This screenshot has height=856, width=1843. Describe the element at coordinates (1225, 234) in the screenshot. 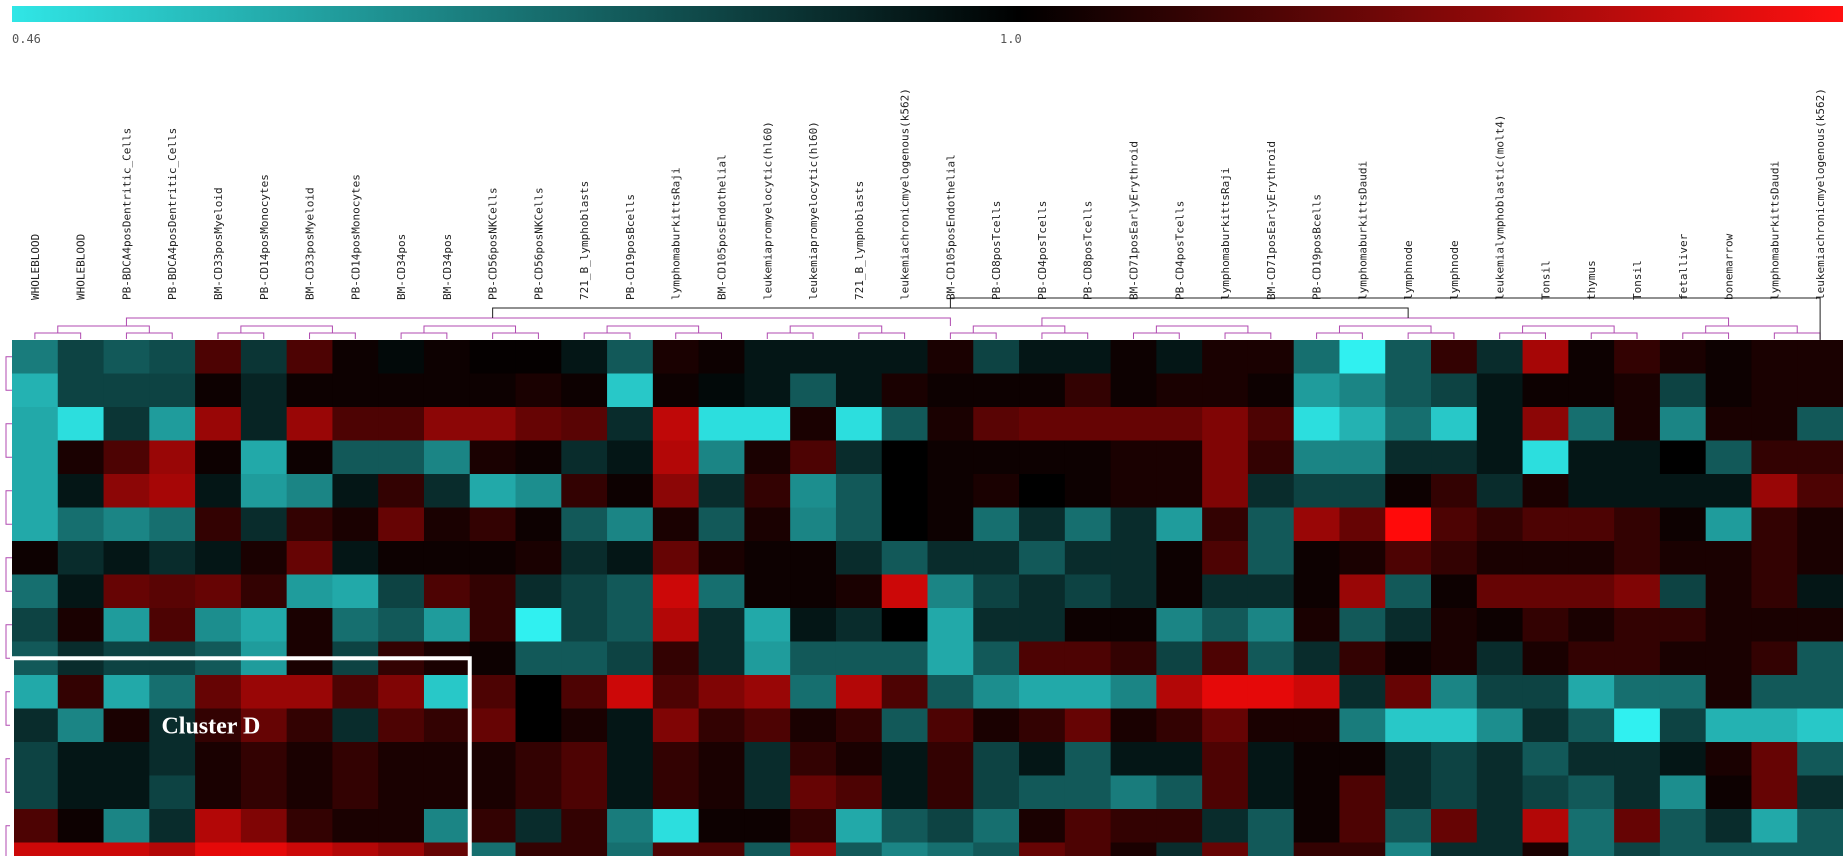

I see `column-label: lymphomaburkittsRaji` at that location.